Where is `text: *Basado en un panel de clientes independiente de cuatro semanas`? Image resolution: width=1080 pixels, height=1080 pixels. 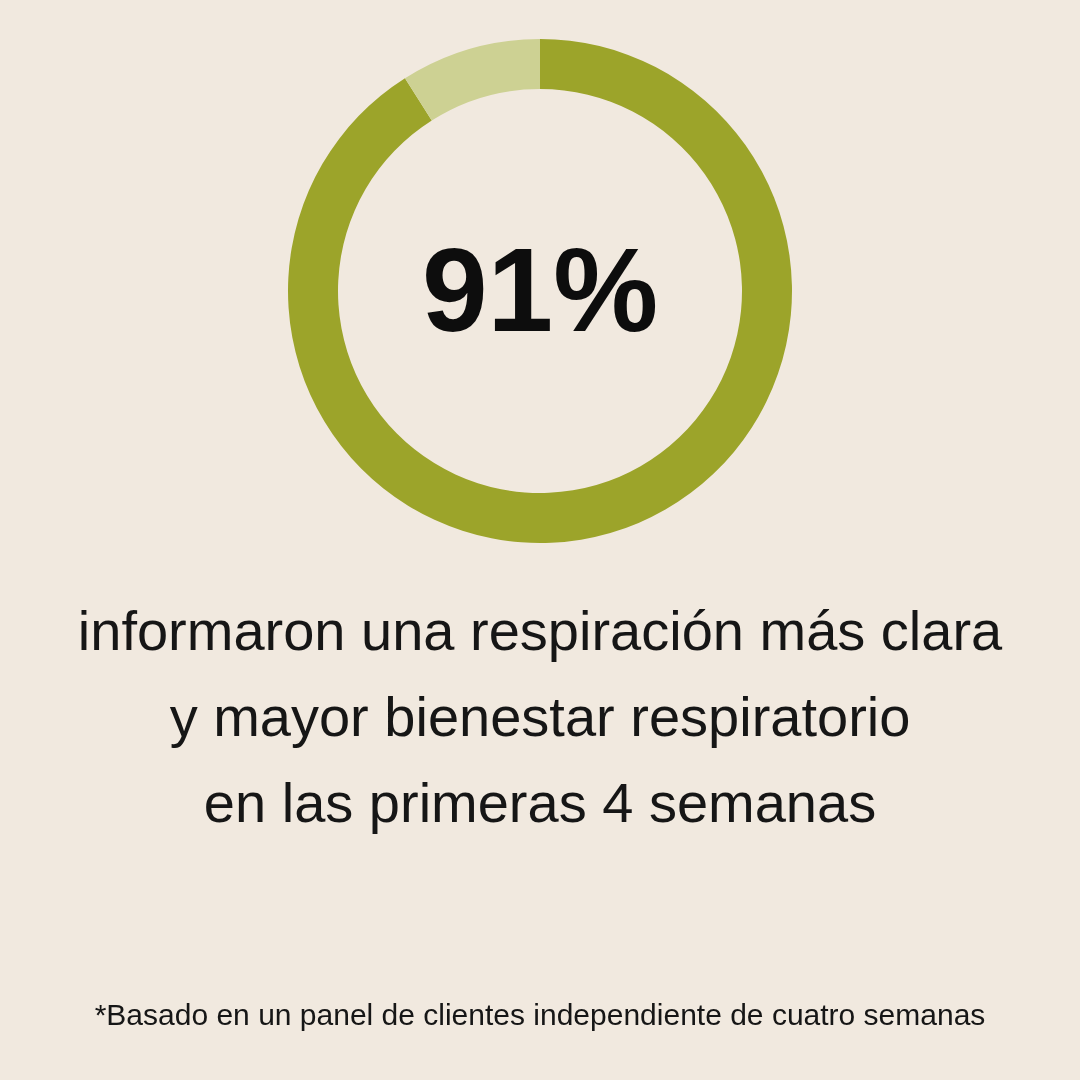 text: *Basado en un panel de clientes independiente de cuatro semanas is located at coordinates (540, 1014).